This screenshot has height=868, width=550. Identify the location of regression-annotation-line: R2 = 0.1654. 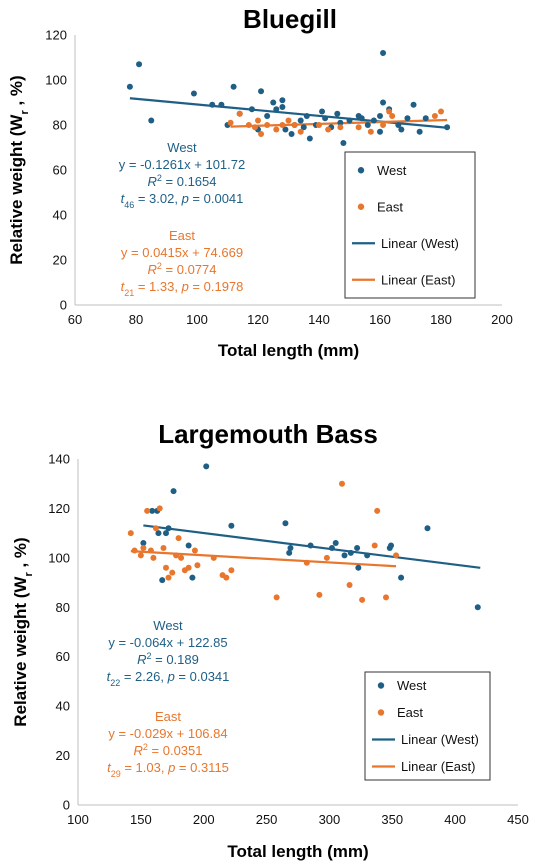
(182, 181).